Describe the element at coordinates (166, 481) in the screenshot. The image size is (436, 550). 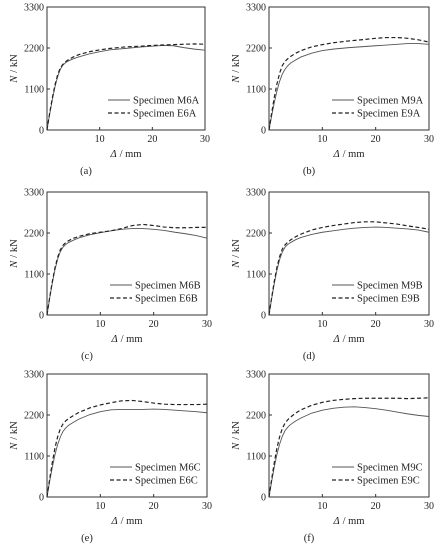
I see `legend-label: Specimen E6C` at that location.